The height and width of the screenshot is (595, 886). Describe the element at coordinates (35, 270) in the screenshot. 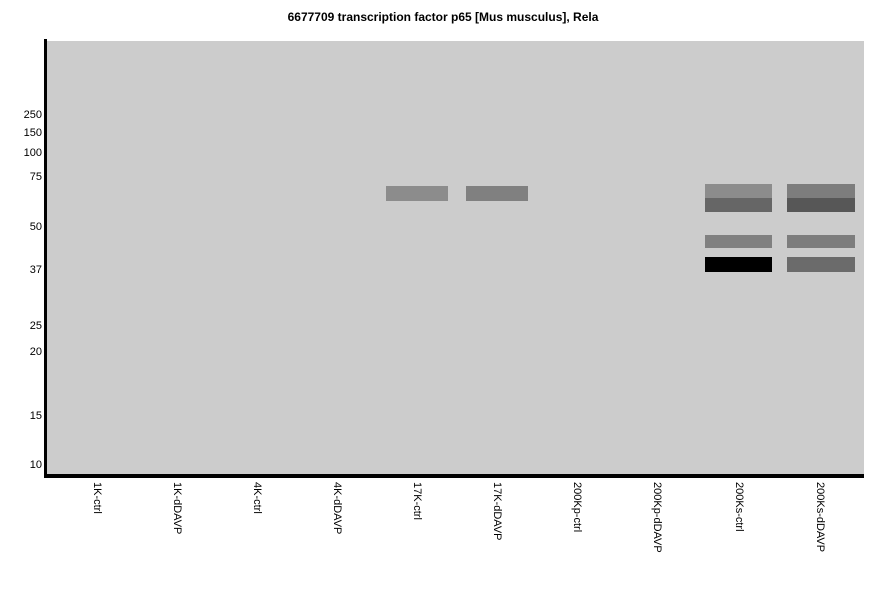

I see `y-axis-tick-label: 37` at that location.